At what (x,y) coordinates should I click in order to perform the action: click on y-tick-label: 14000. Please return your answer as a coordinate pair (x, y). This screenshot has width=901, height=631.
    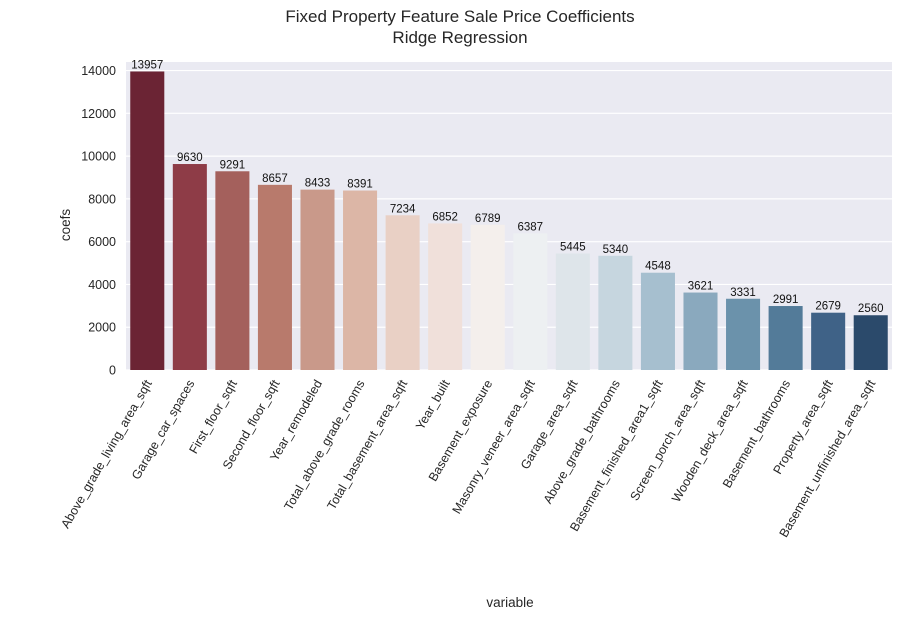
    Looking at the image, I should click on (98, 71).